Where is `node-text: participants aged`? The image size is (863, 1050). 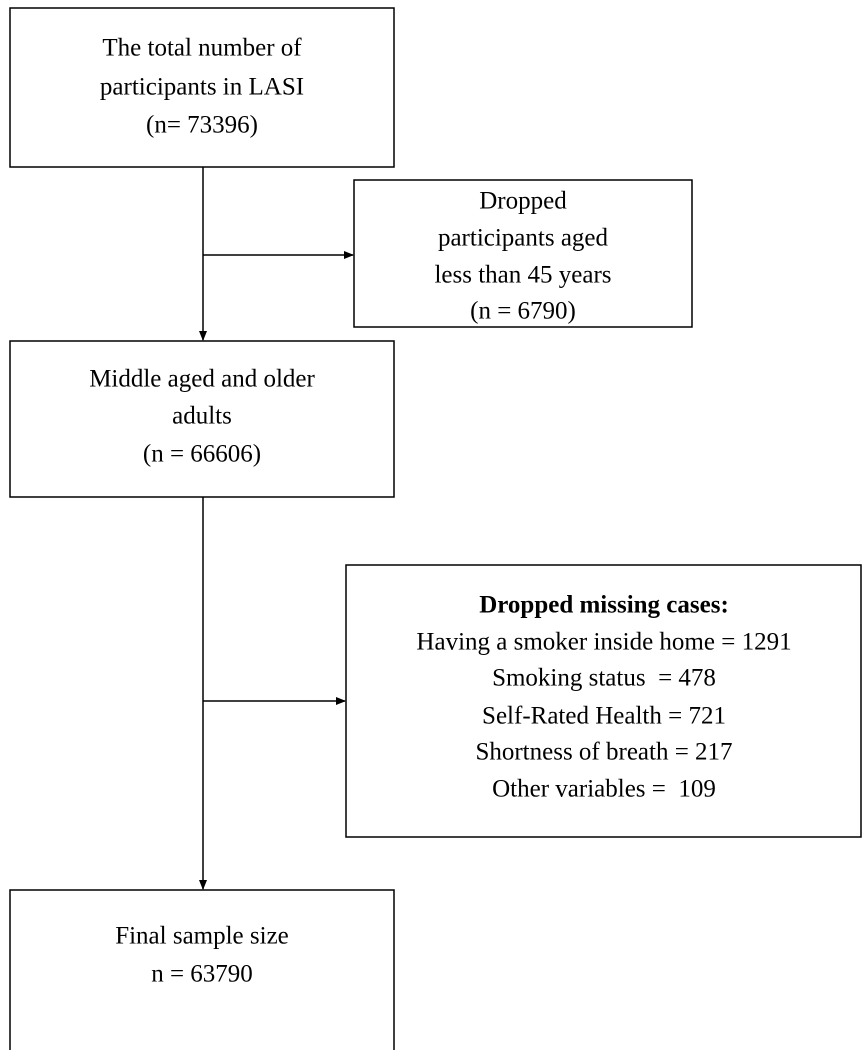 node-text: participants aged is located at coordinates (523, 238).